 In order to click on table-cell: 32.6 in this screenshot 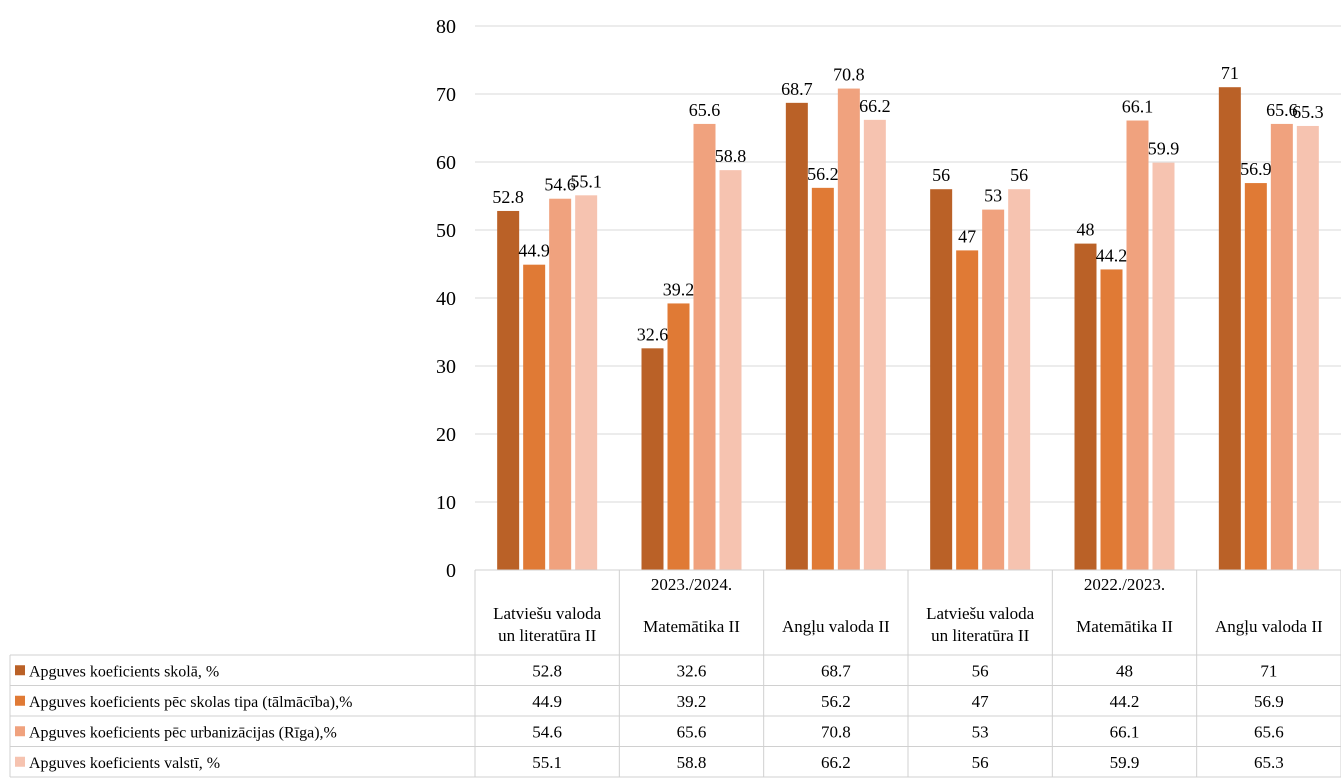, I will do `click(692, 670)`.